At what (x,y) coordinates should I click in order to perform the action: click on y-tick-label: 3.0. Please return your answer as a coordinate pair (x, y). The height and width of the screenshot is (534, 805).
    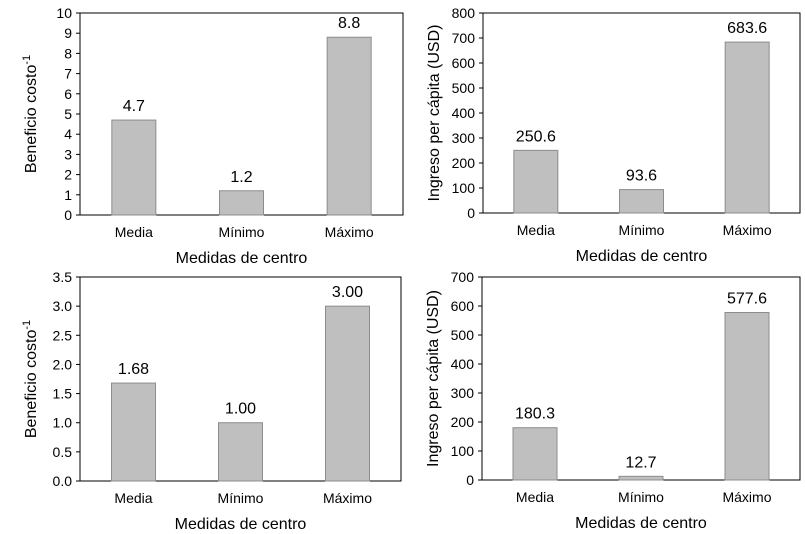
    Looking at the image, I should click on (63, 306).